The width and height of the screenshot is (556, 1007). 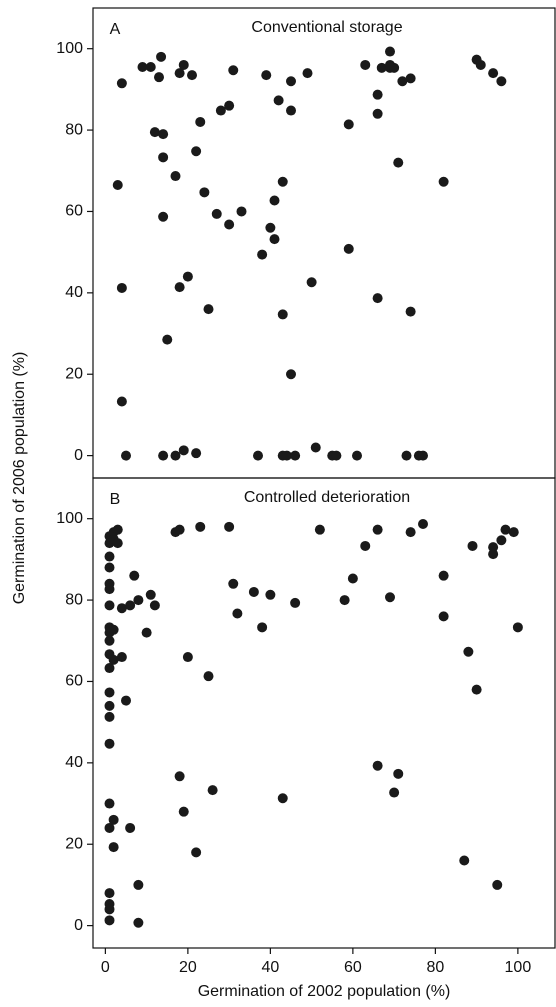 What do you see at coordinates (115, 499) in the screenshot?
I see `panel-label: B` at bounding box center [115, 499].